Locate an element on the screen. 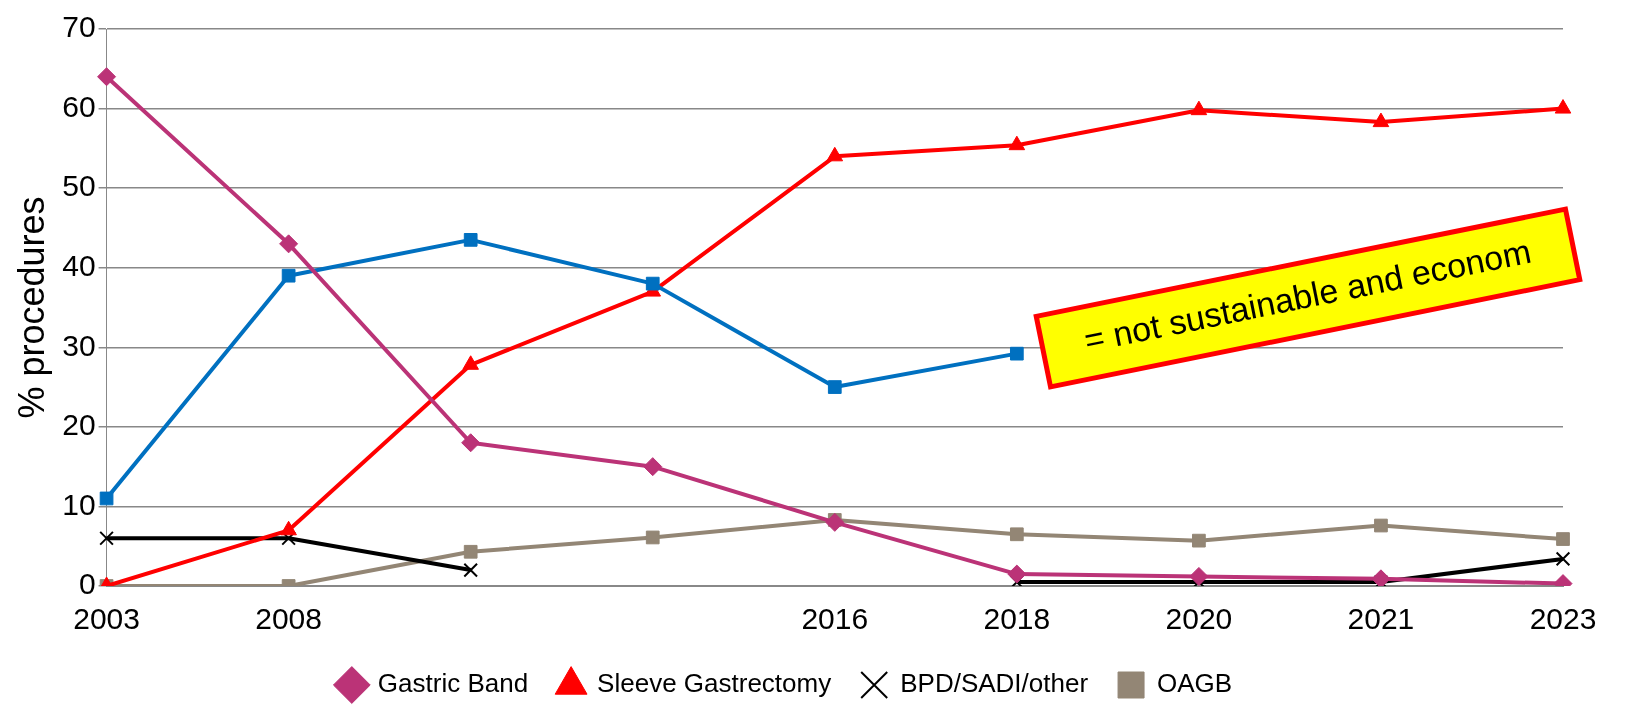 The height and width of the screenshot is (716, 1631). y-axis-title: % procedures is located at coordinates (31, 307).